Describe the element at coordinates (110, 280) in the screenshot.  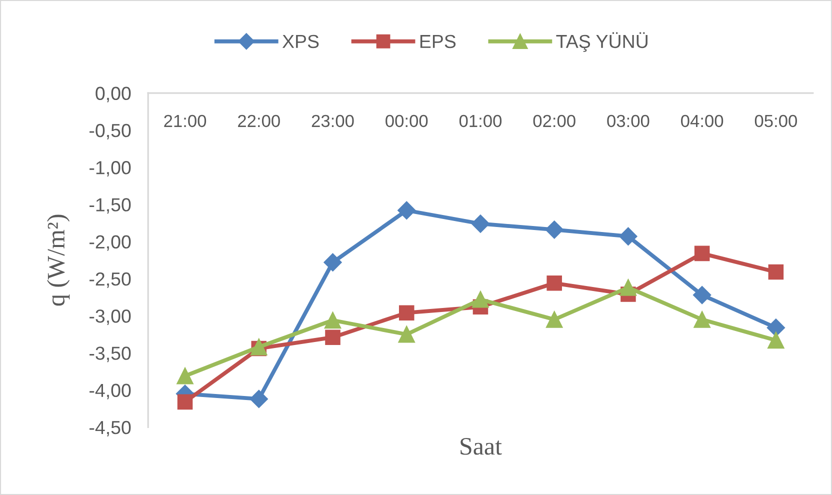
I see `y-tick-label: -2,50` at that location.